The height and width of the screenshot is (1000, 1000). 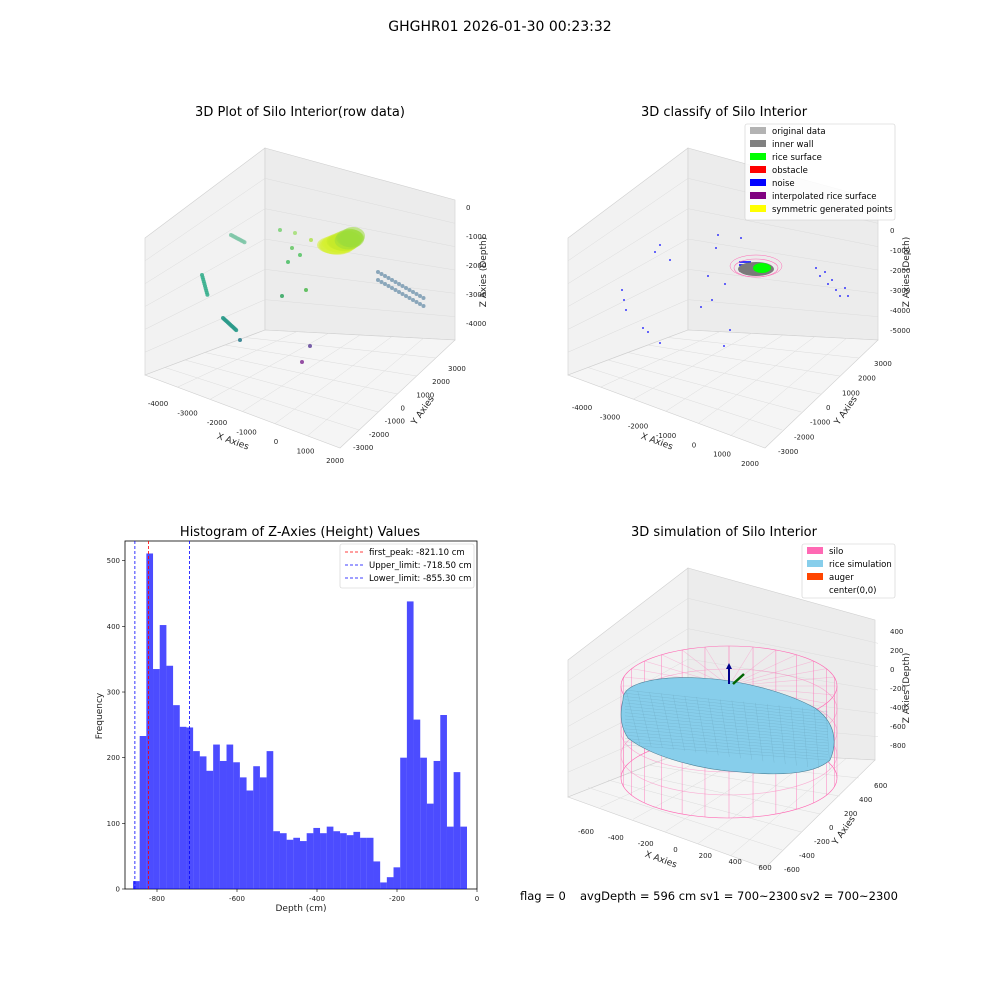 I want to click on simulation-legend-label: center(0,0), so click(x=853, y=591).